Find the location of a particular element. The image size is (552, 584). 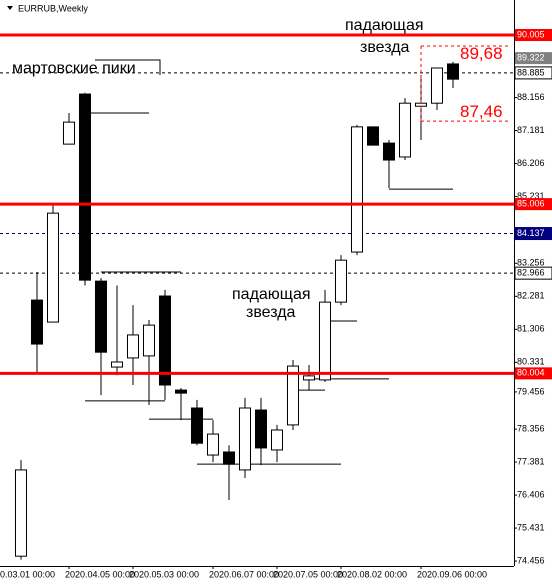

y-tick-label: 74.456 is located at coordinates (531, 560).